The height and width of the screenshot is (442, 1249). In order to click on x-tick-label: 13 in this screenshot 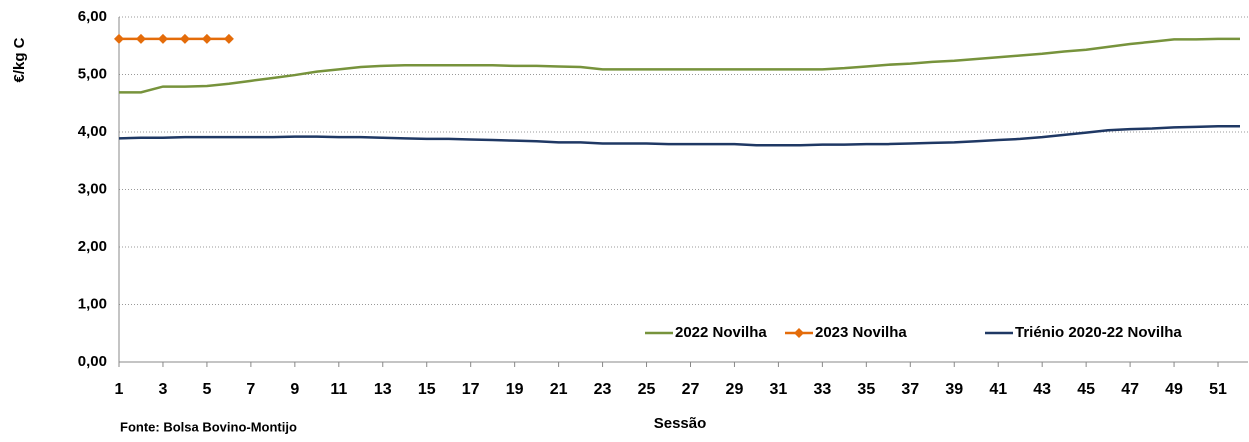, I will do `click(383, 389)`.